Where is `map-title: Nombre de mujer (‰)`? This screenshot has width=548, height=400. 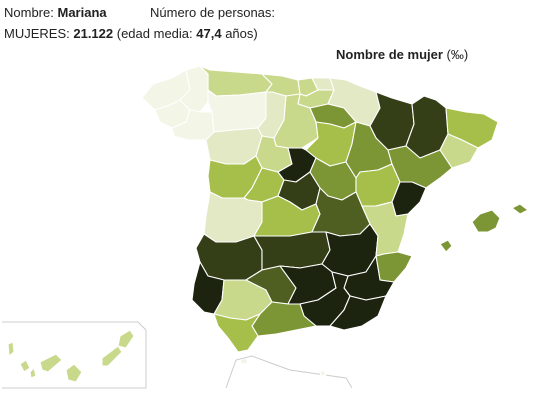
map-title: Nombre de mujer (‰) is located at coordinates (402, 54).